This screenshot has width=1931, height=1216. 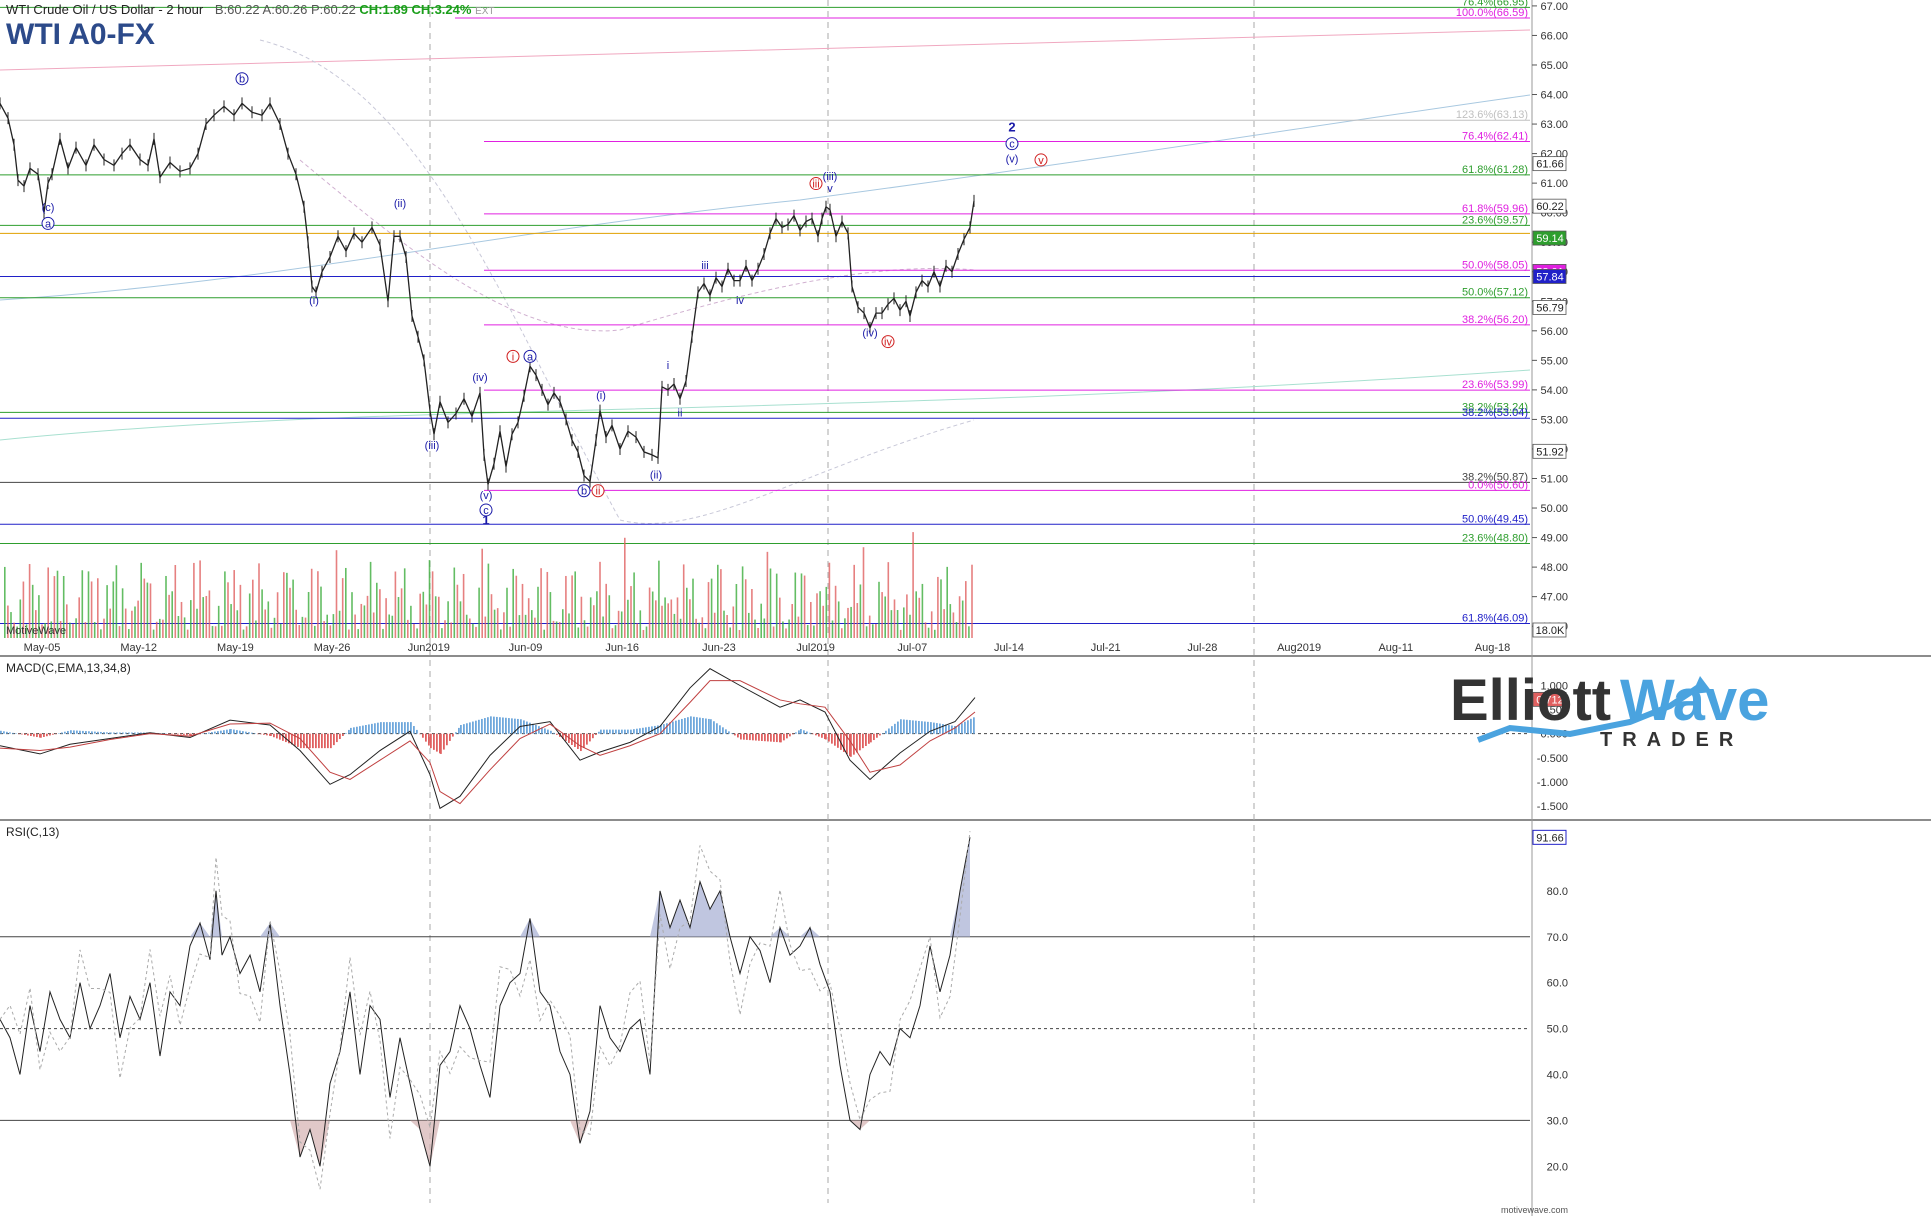 What do you see at coordinates (1495, 136) in the screenshot?
I see `fib-level-label: 76.4%(62.41)` at bounding box center [1495, 136].